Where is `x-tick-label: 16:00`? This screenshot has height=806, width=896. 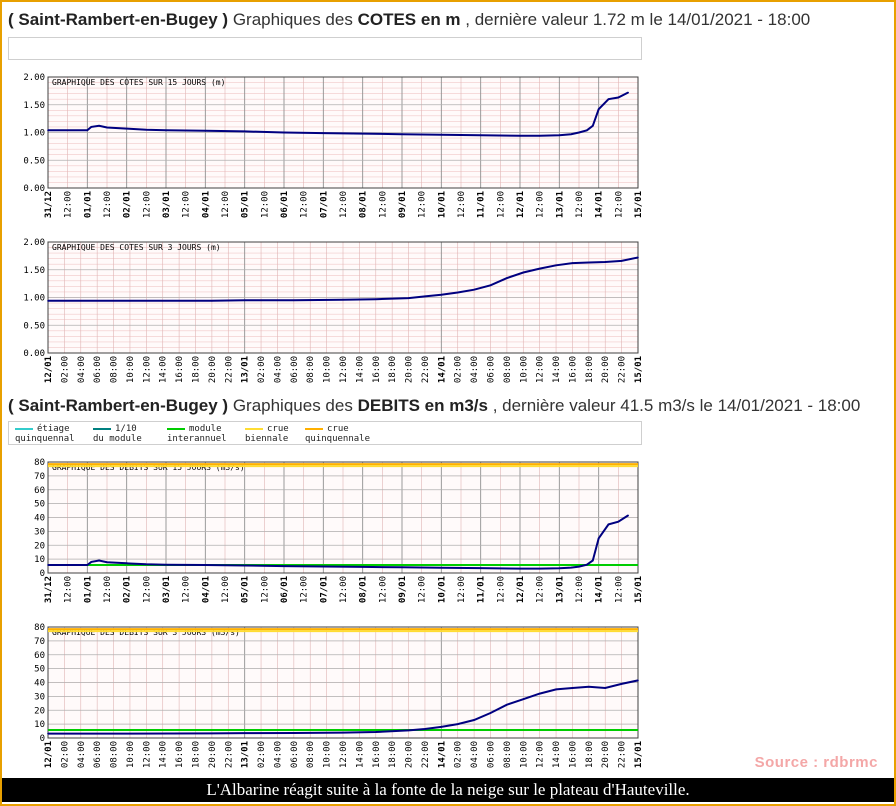 x-tick-label: 16:00 is located at coordinates (377, 754).